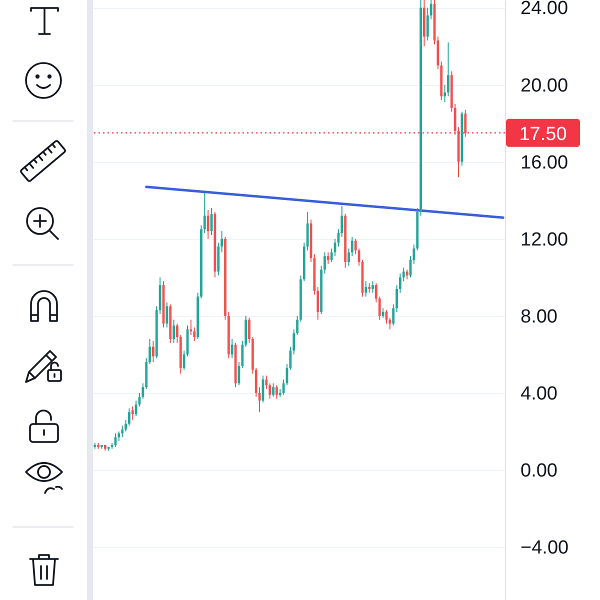 This screenshot has width=600, height=600. What do you see at coordinates (539, 393) in the screenshot?
I see `y-tick-label: 4.00` at bounding box center [539, 393].